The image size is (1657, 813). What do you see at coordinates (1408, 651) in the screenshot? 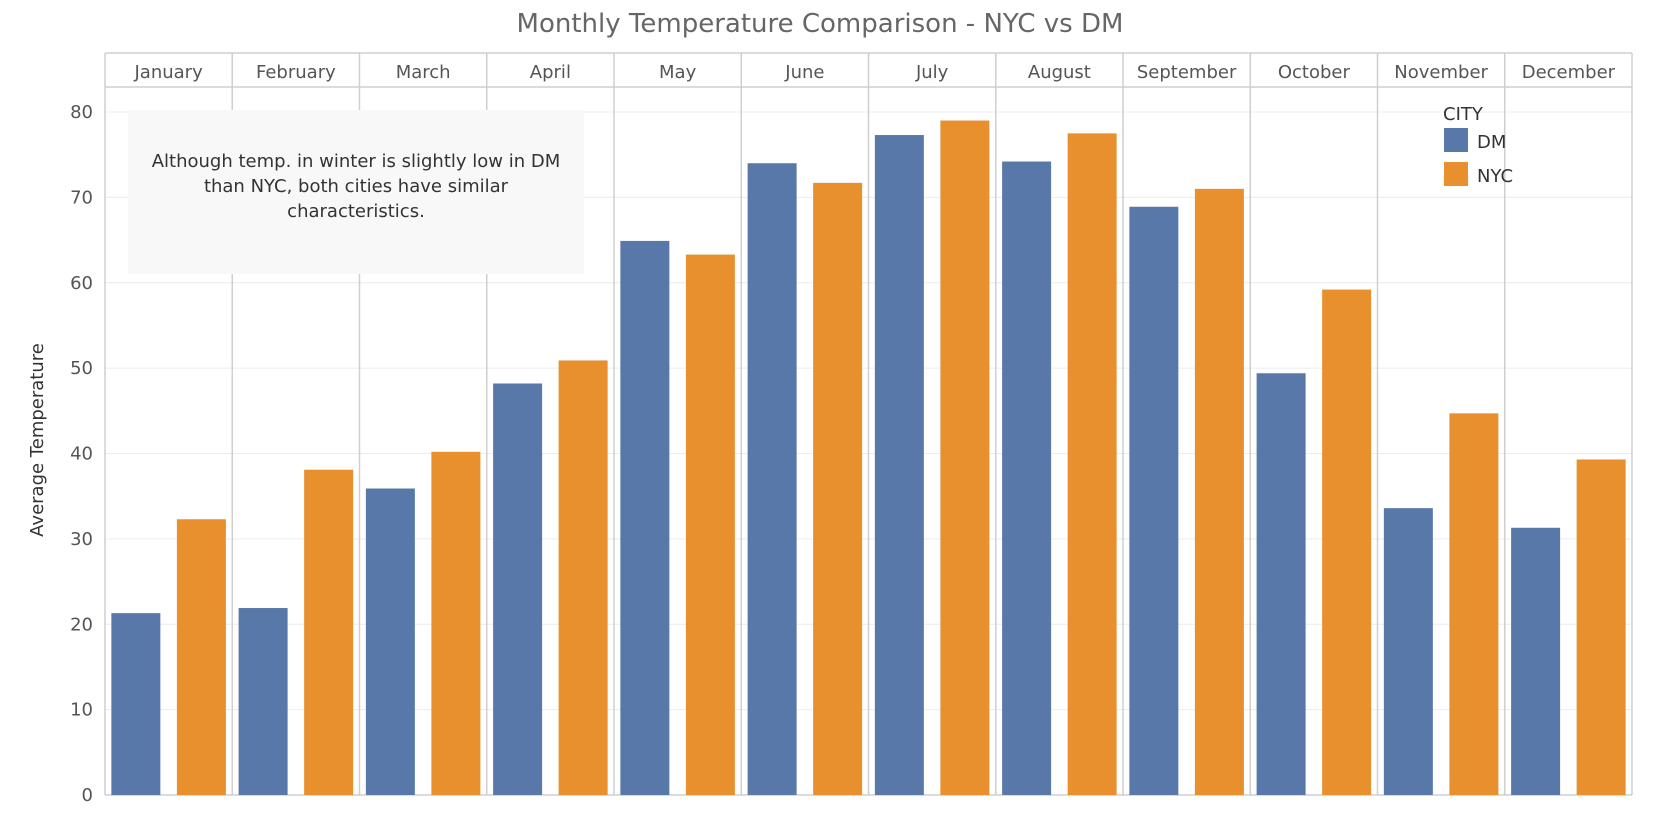
I see `bar-dm-november` at bounding box center [1408, 651].